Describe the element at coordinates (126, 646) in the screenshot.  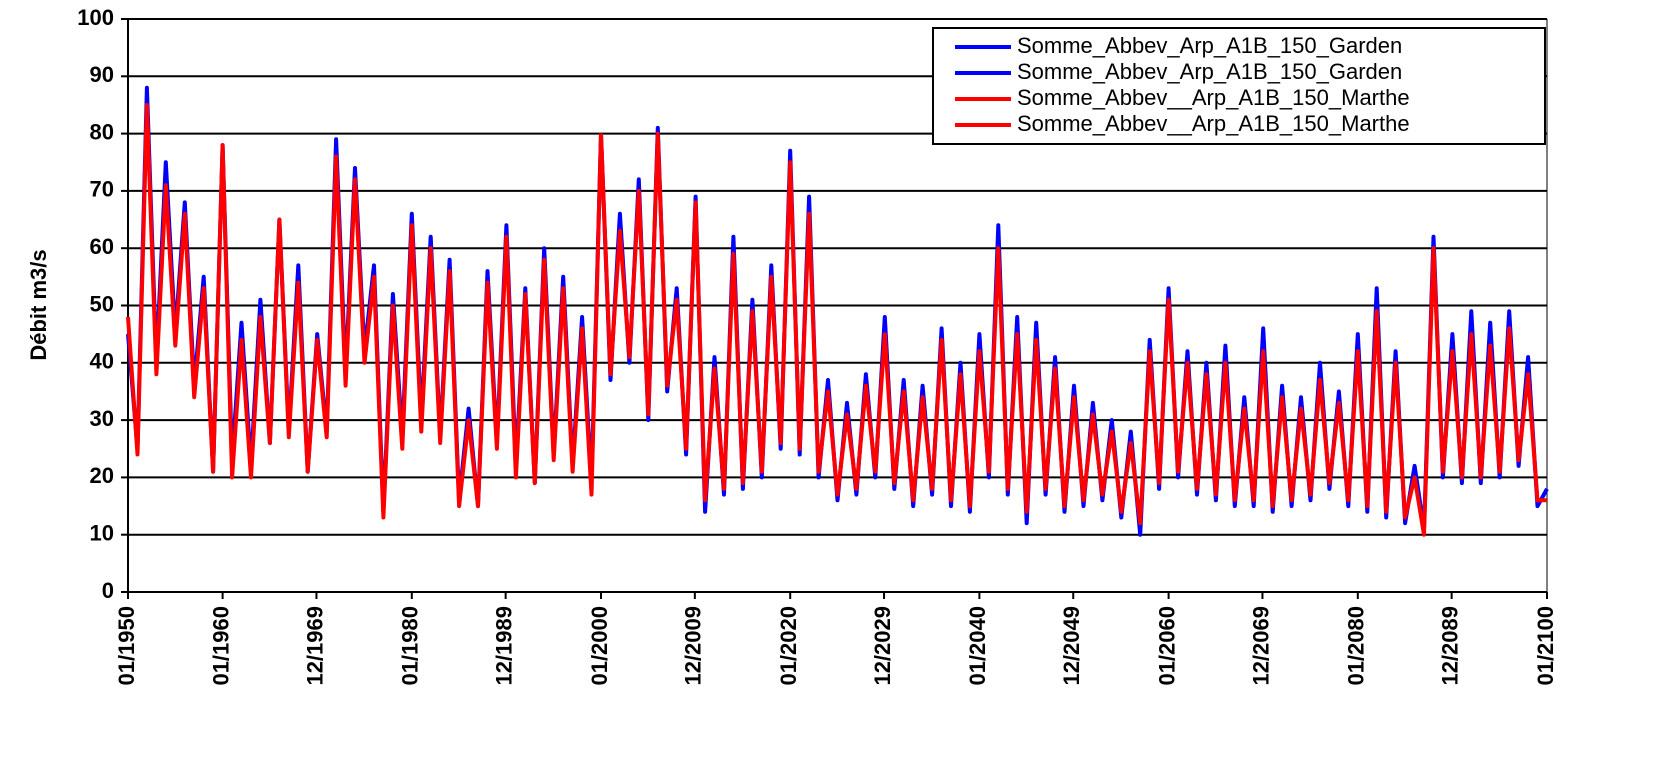
I see `x-tick-label: 01/1950` at that location.